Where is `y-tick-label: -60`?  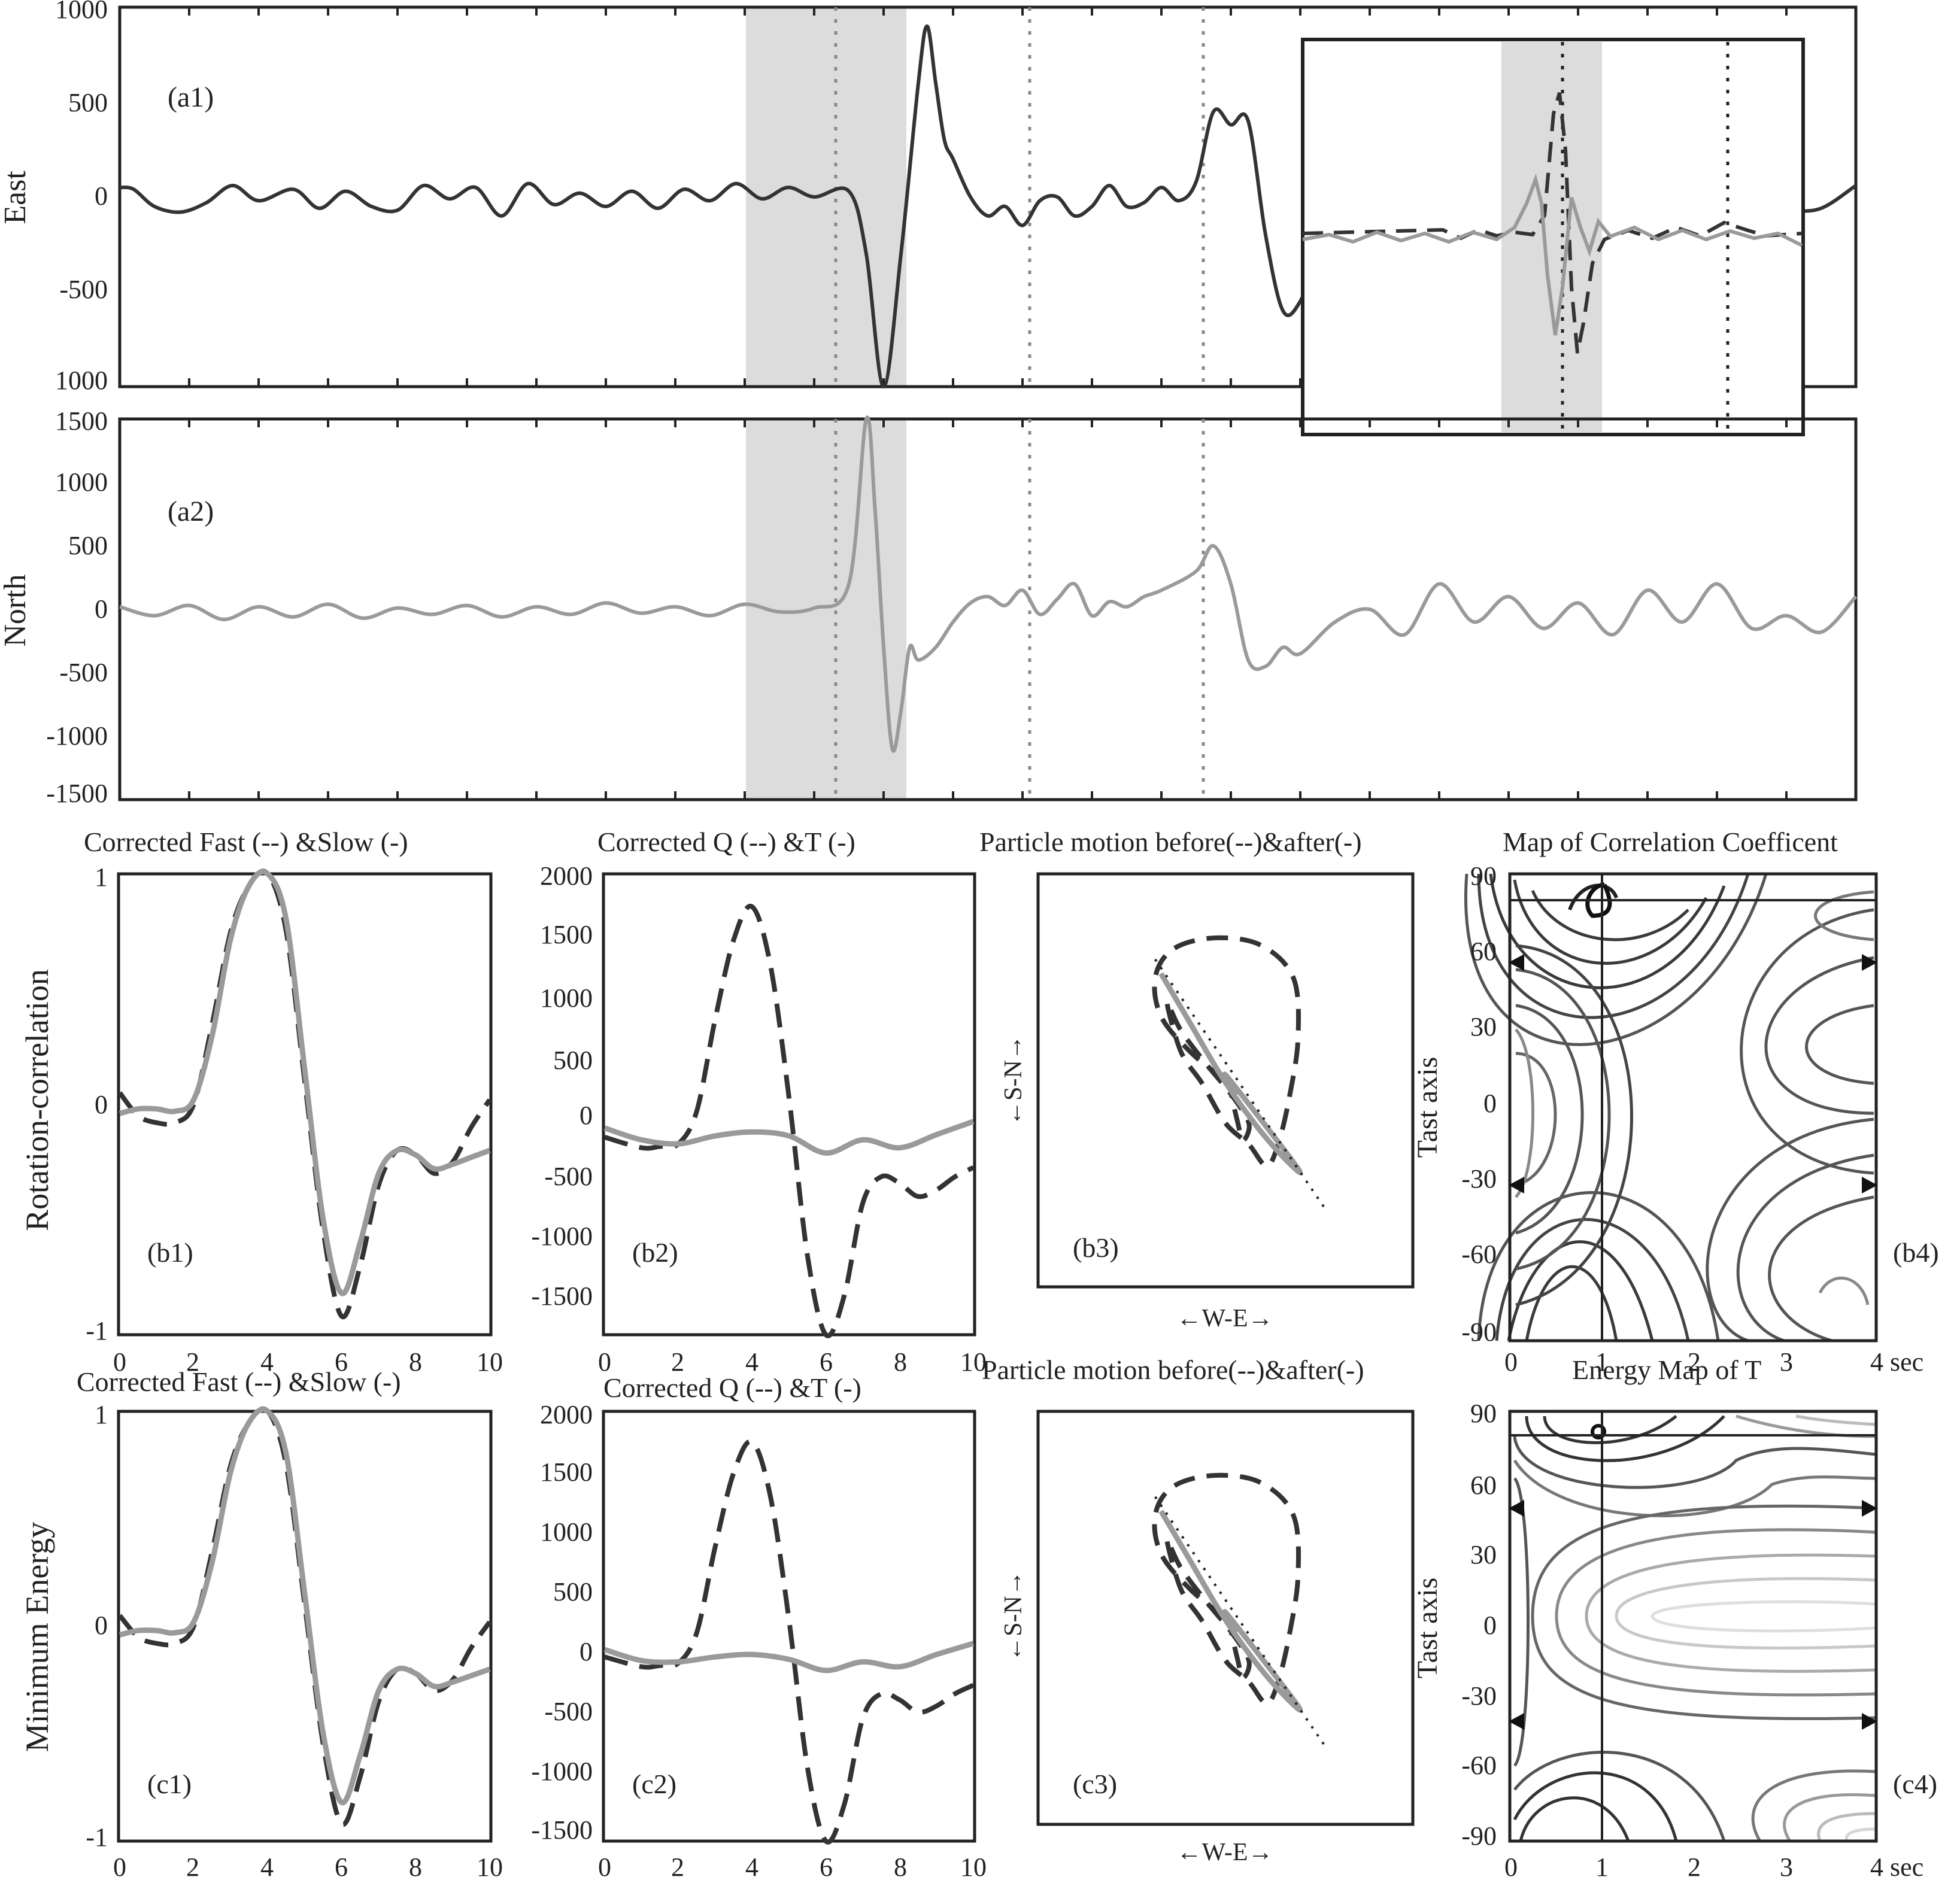
y-tick-label: -60 is located at coordinates (1479, 1255).